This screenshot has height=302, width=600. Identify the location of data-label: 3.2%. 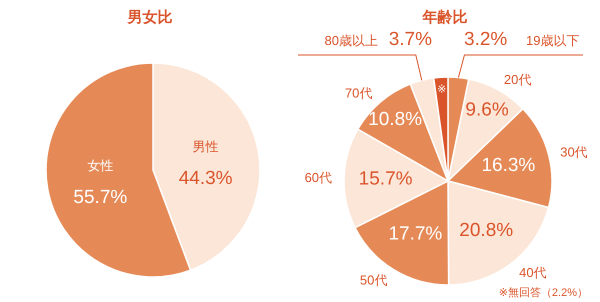
(486, 39).